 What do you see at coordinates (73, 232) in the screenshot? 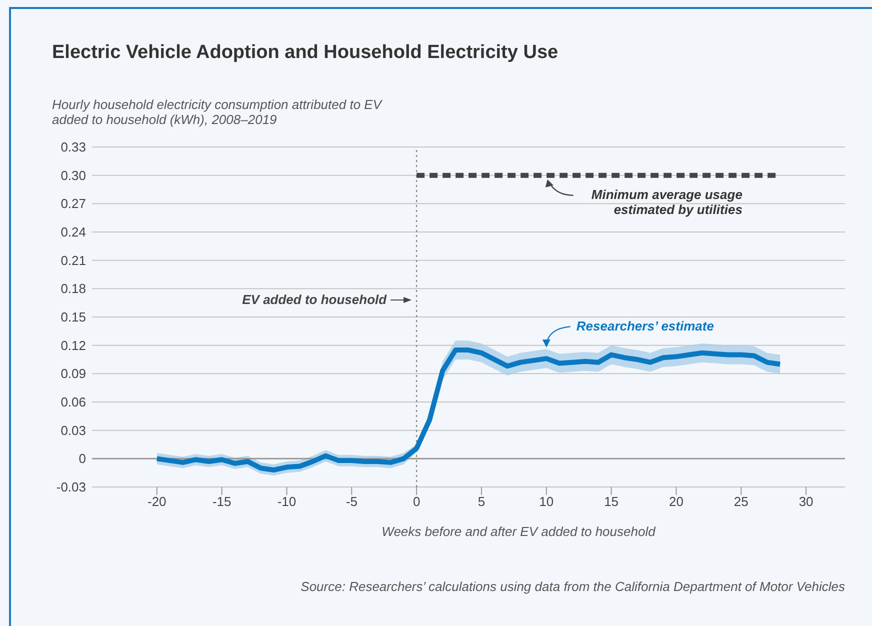
I see `y-tick-label: 0.24` at bounding box center [73, 232].